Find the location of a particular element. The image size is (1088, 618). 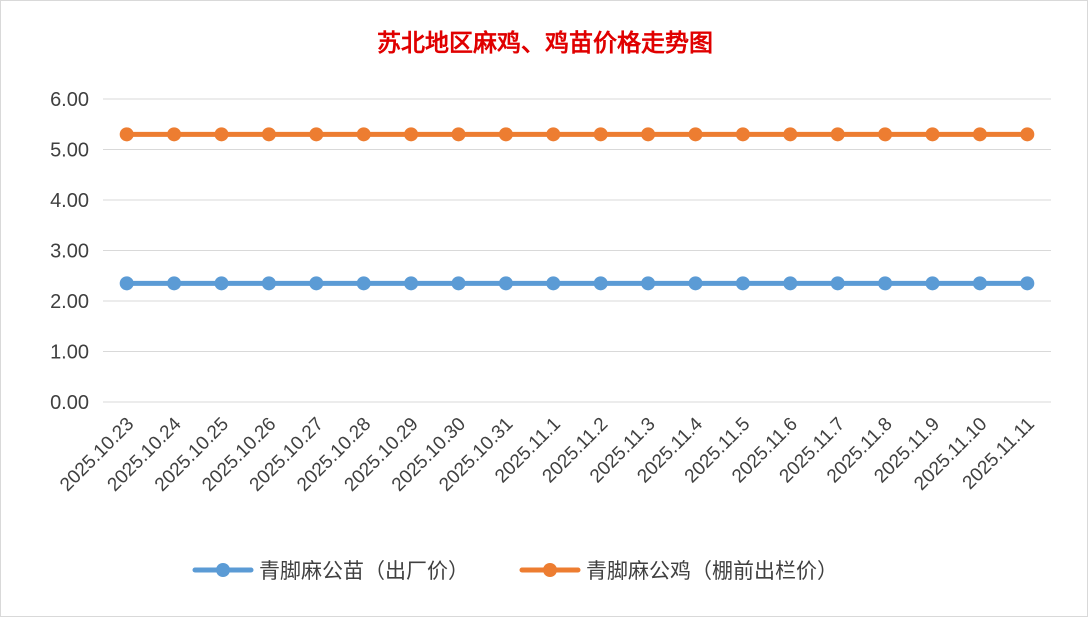

legend-label: 青脚麻公苗（出厂价） is located at coordinates (364, 571).